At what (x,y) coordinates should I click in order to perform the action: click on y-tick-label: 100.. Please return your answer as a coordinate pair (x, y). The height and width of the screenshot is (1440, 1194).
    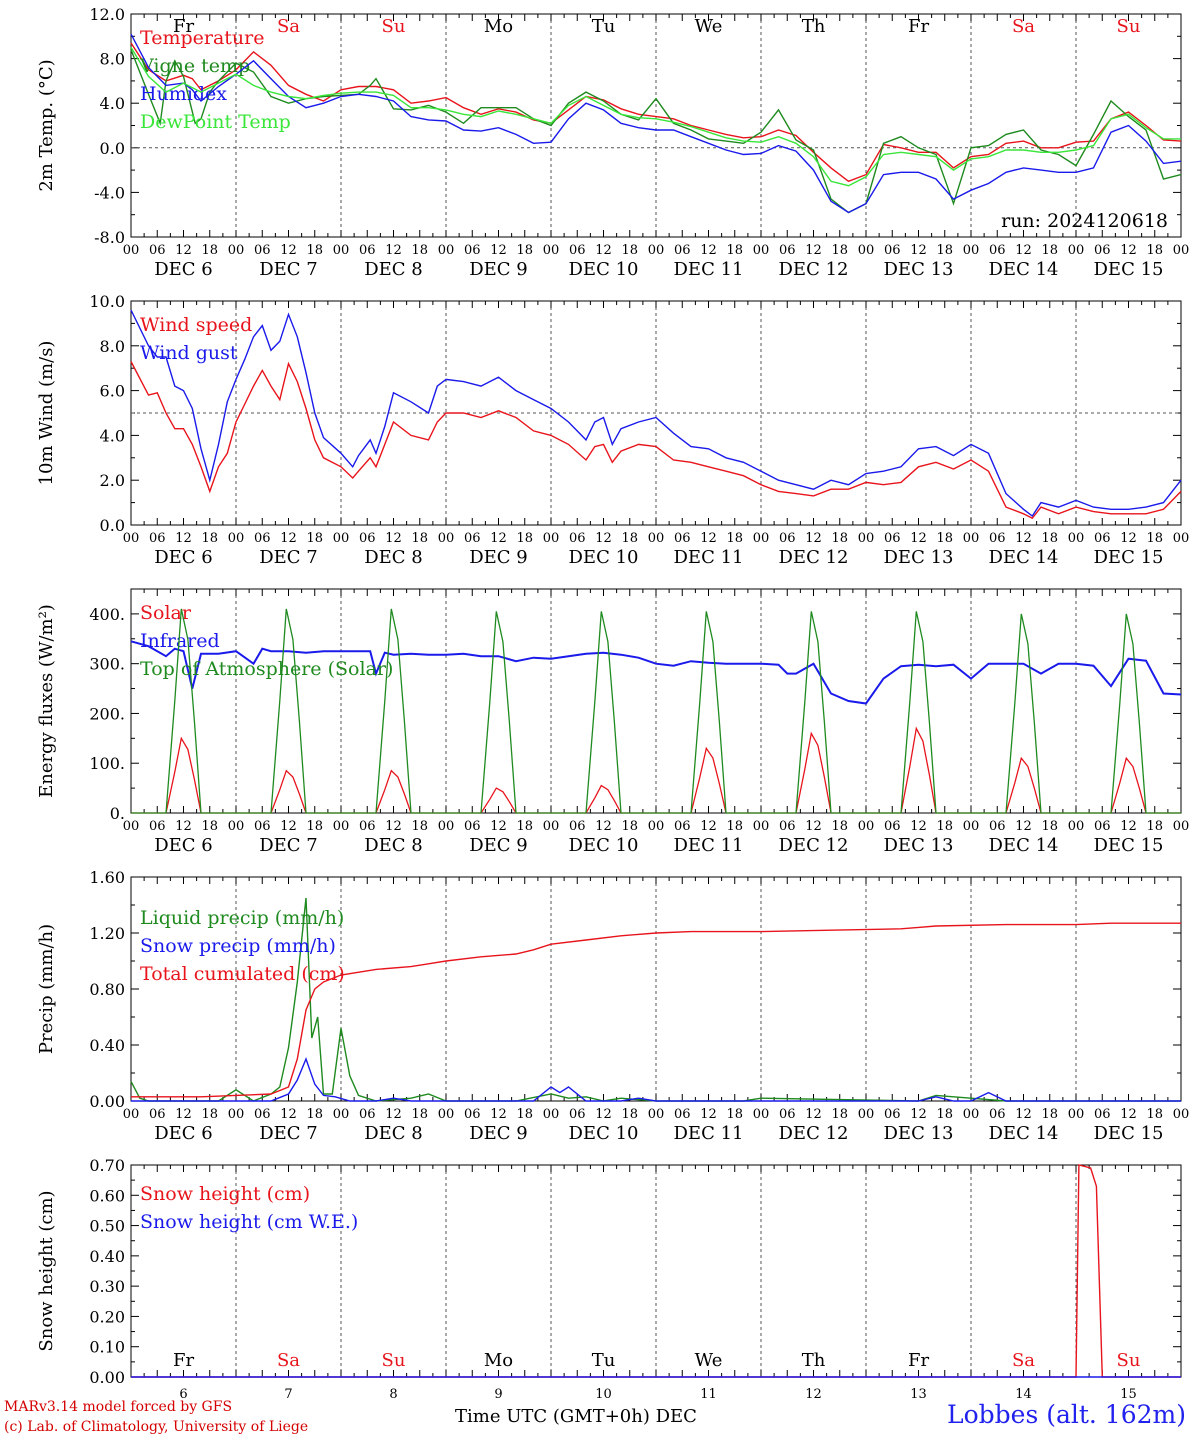
    Looking at the image, I should click on (107, 763).